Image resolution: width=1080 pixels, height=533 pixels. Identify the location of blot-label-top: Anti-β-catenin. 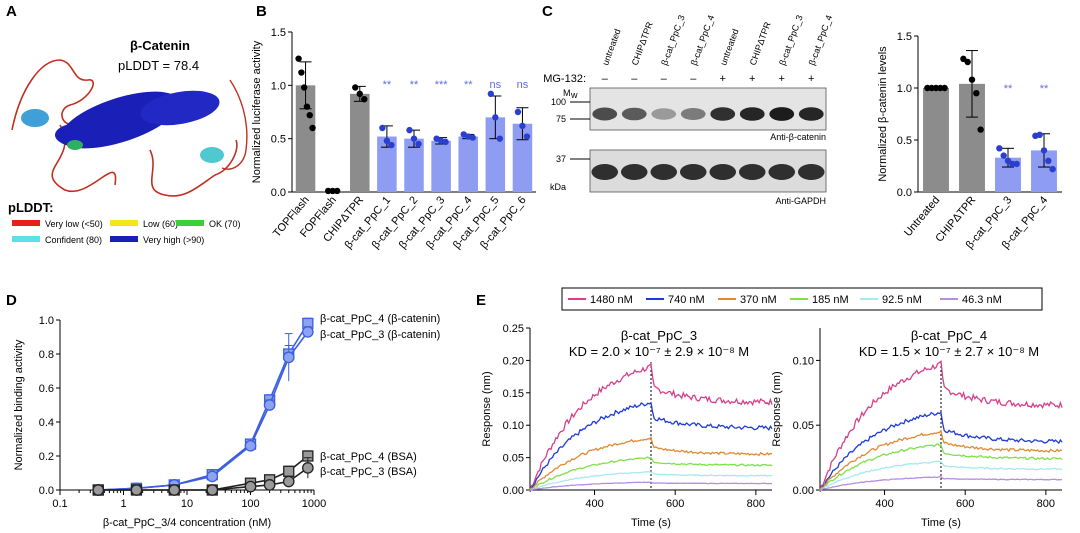
(798, 137).